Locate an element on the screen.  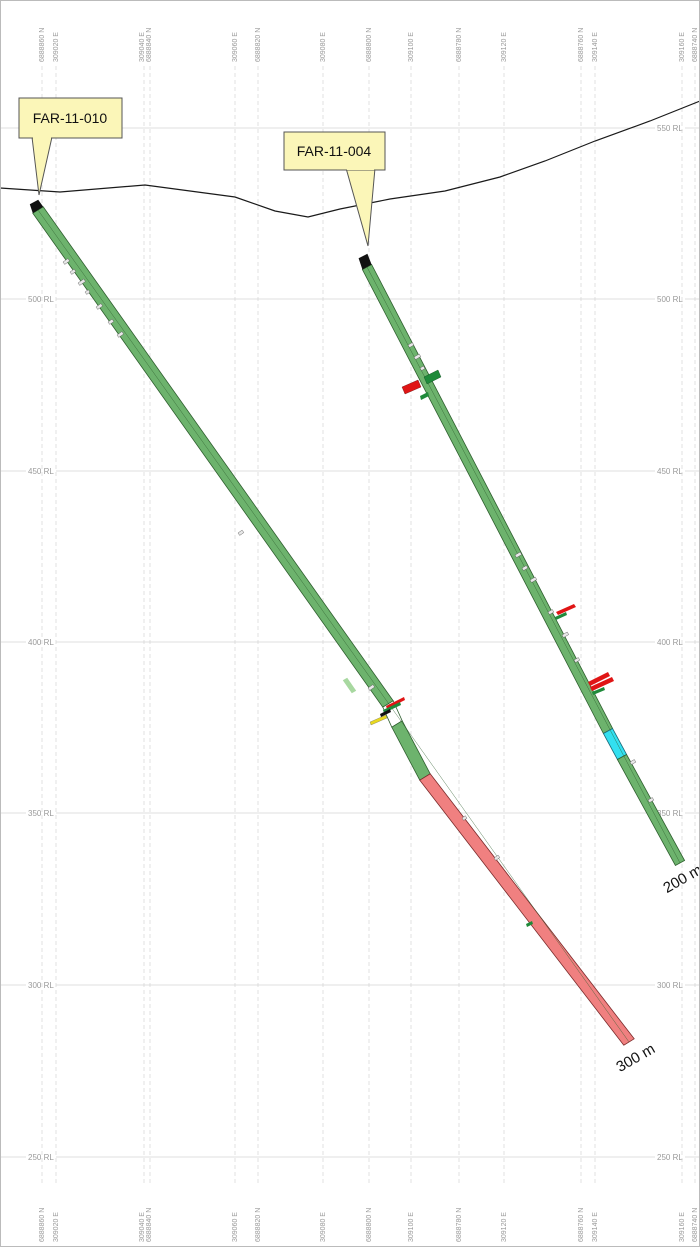
trace-interval-green is located at coordinates (651, 810).